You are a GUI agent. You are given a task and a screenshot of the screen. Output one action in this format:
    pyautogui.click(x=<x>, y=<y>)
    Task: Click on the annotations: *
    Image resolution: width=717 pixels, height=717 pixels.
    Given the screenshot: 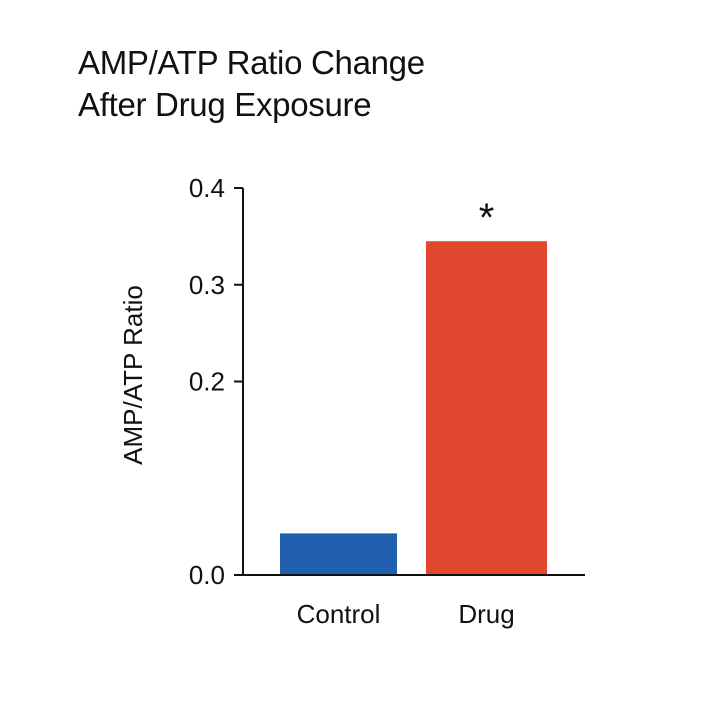 What is the action you would take?
    pyautogui.click(x=487, y=218)
    